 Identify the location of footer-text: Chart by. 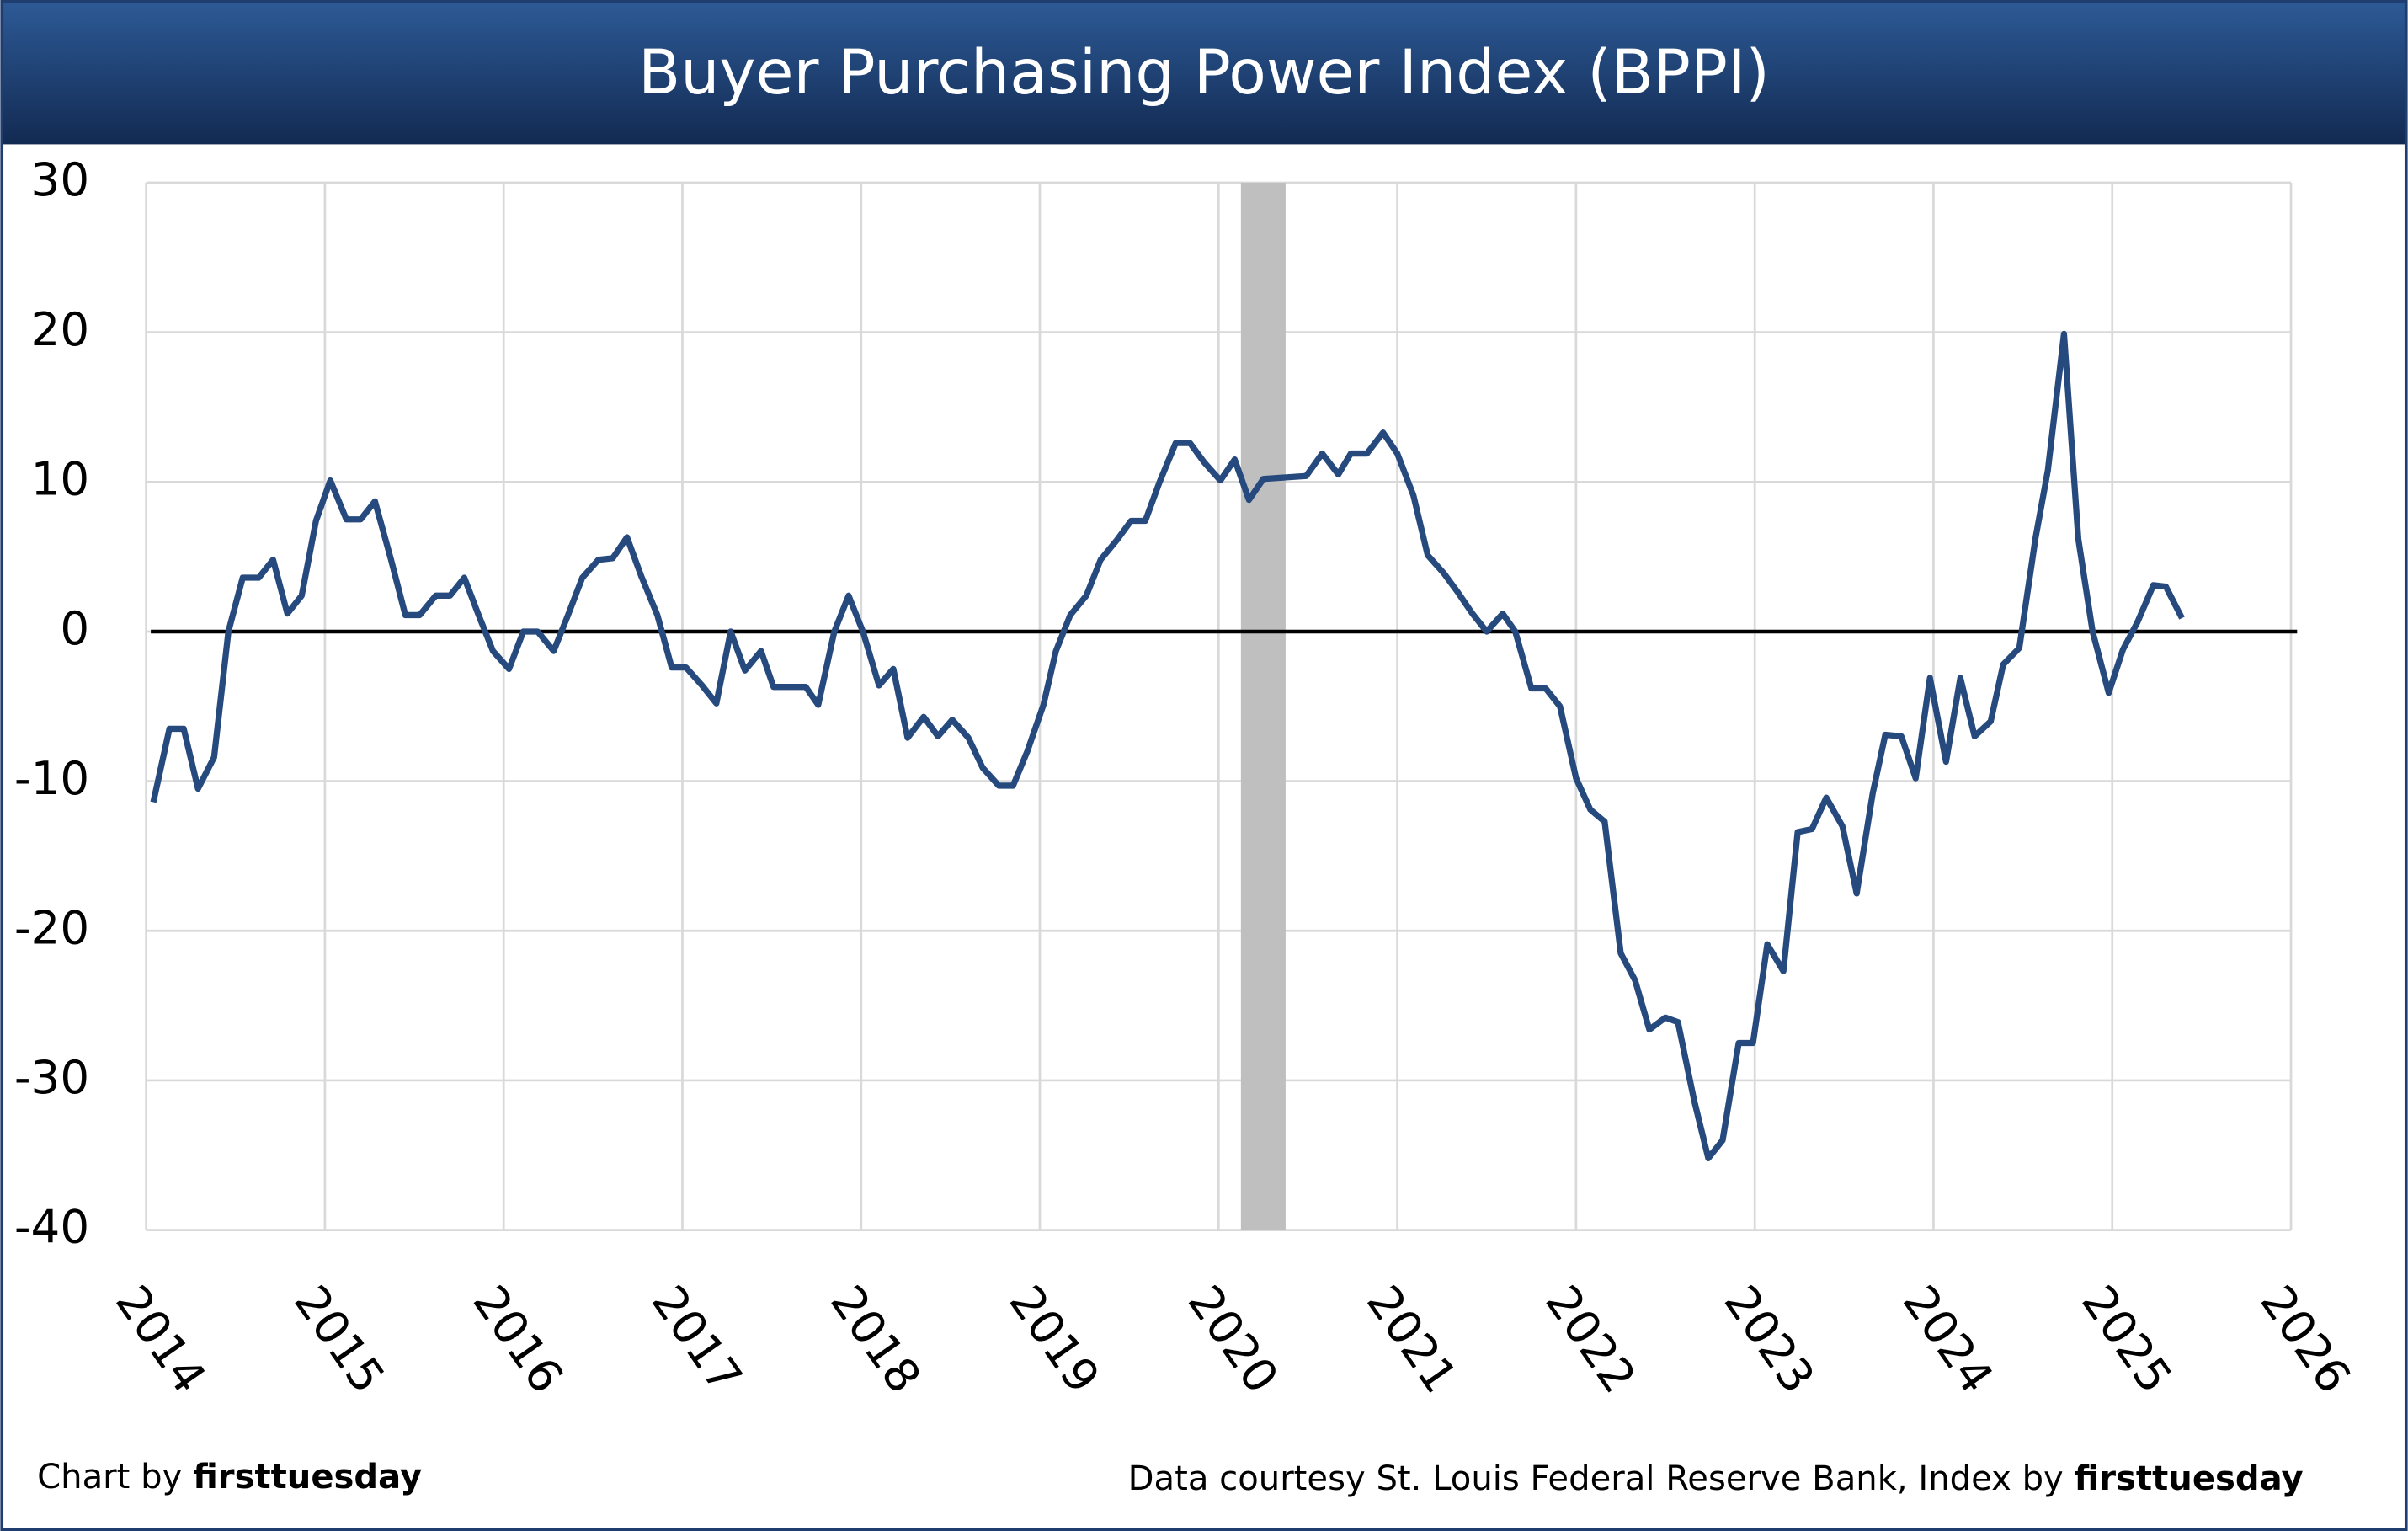
(109, 1477).